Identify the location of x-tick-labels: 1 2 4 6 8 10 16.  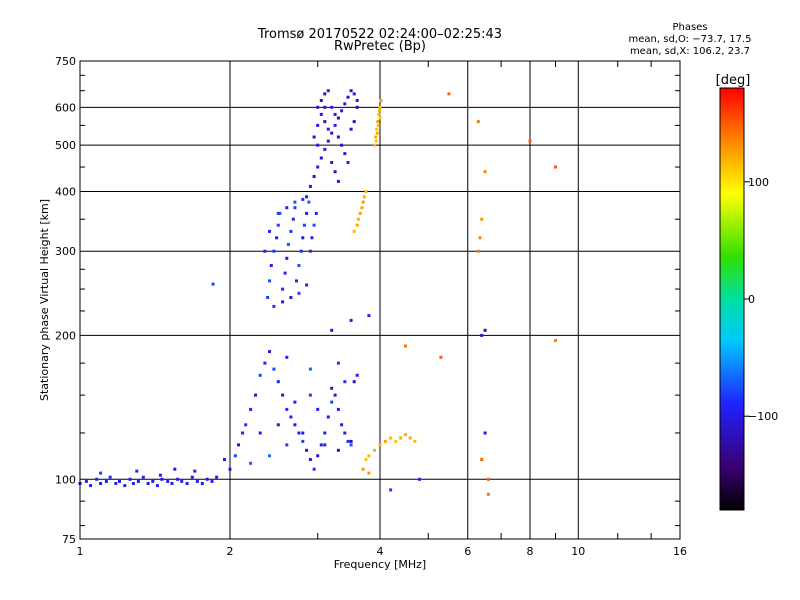
(382, 551).